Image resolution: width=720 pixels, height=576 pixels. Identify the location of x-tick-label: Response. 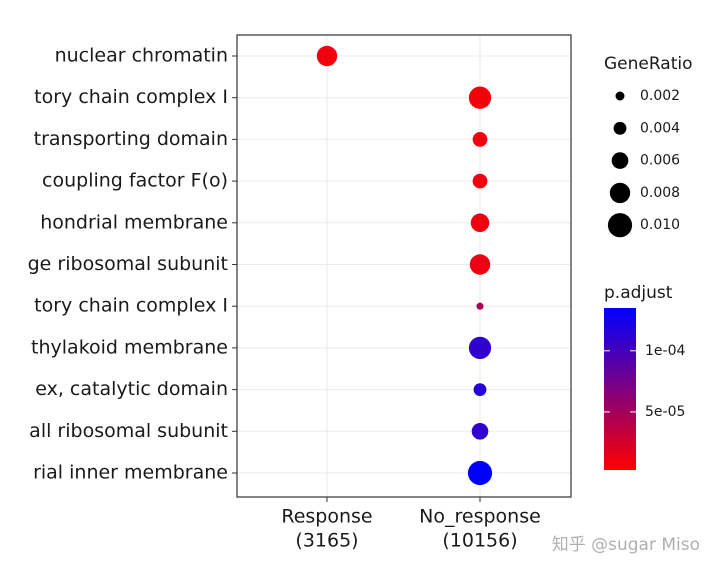
(326, 517).